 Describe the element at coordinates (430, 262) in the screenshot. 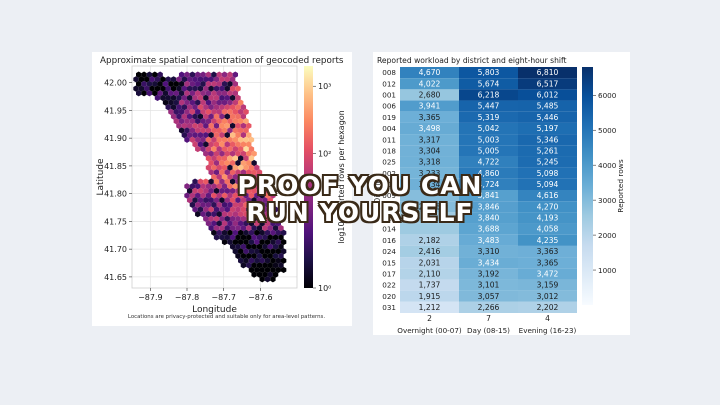

I see `heatmap-cell-label: 2,031` at that location.